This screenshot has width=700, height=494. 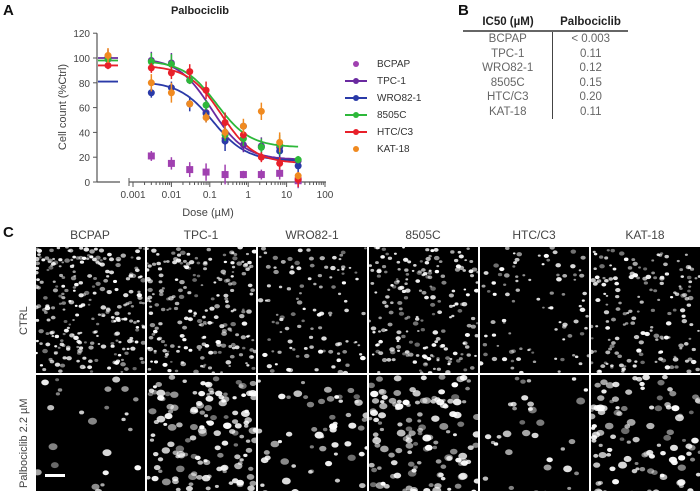 I want to click on panel-label-a: A, so click(x=8, y=10).